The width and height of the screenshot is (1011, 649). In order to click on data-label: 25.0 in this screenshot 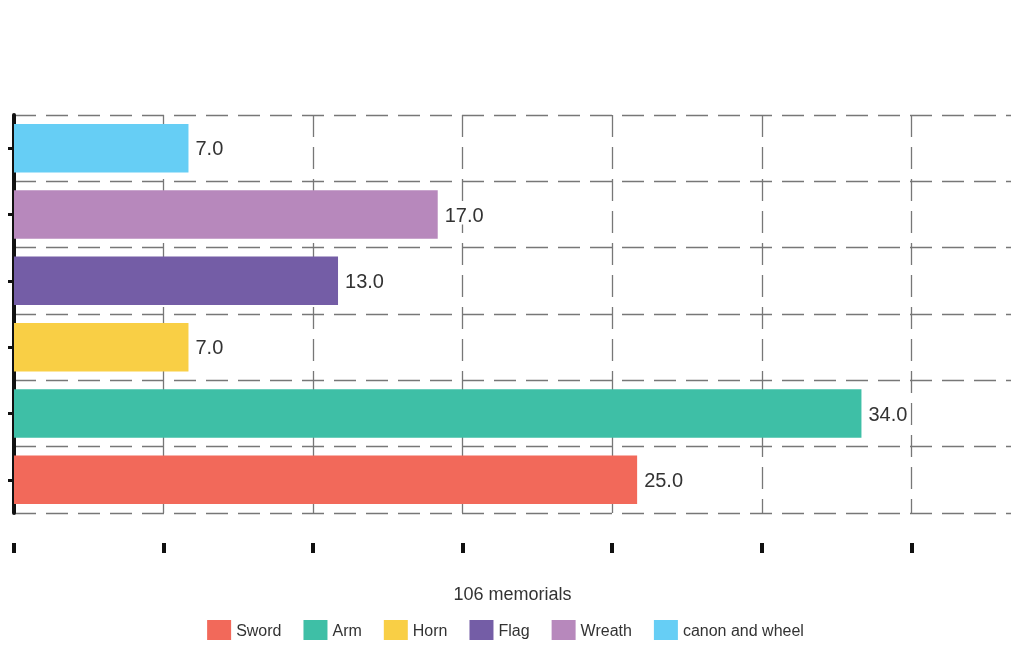, I will do `click(664, 479)`.